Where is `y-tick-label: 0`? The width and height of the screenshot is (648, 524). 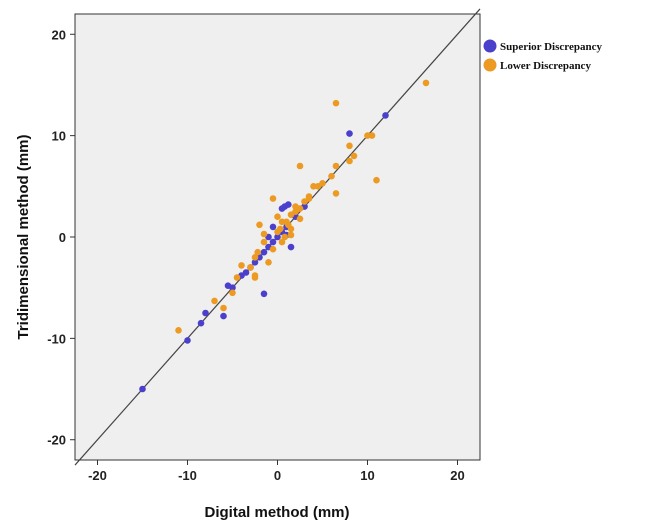 y-tick-label: 0 is located at coordinates (62, 237).